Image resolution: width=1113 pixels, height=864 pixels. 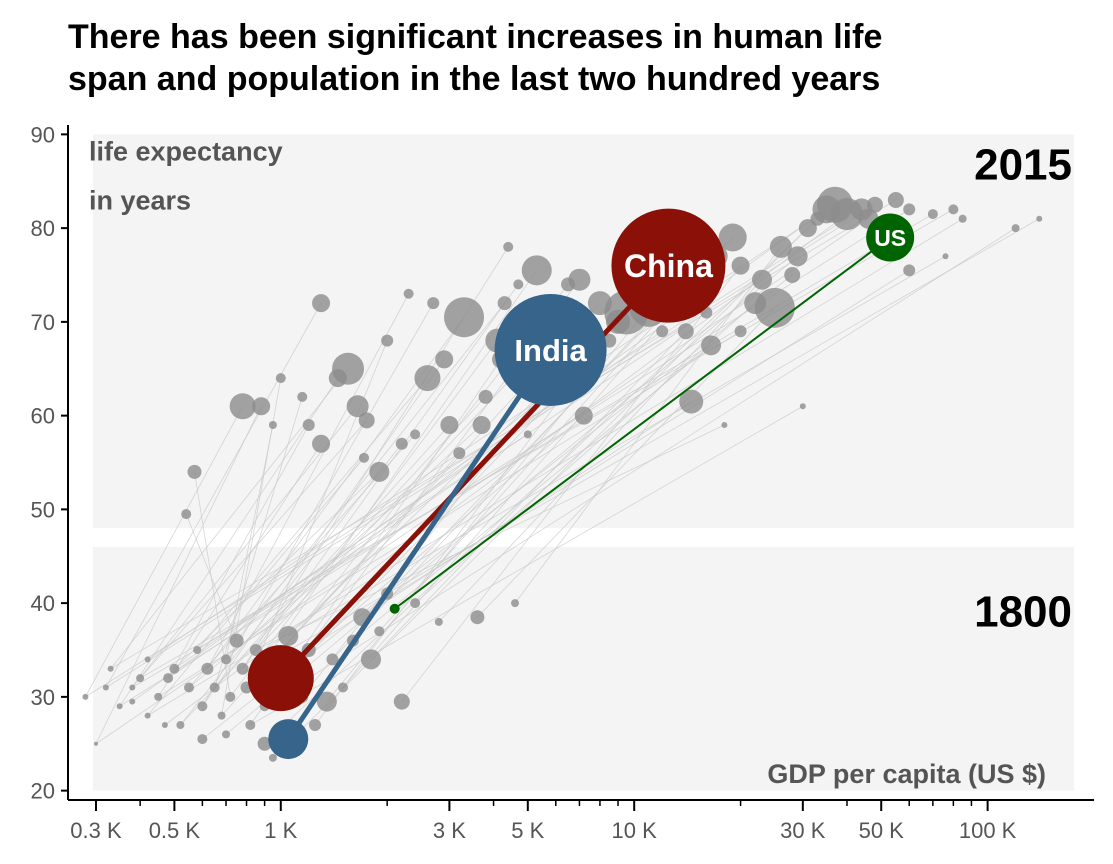 What do you see at coordinates (43, 509) in the screenshot?
I see `y-tick-label: 50` at bounding box center [43, 509].